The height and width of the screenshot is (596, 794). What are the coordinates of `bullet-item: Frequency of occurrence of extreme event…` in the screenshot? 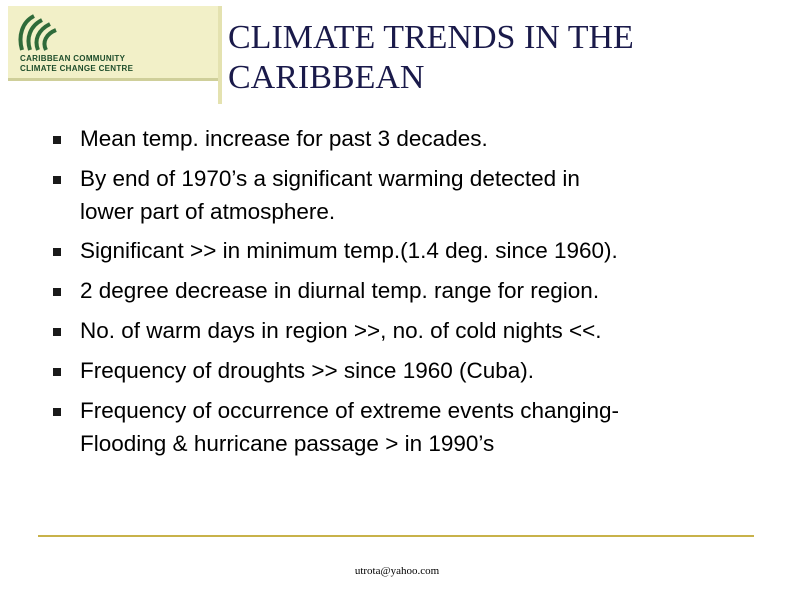 It's located at (413, 427).